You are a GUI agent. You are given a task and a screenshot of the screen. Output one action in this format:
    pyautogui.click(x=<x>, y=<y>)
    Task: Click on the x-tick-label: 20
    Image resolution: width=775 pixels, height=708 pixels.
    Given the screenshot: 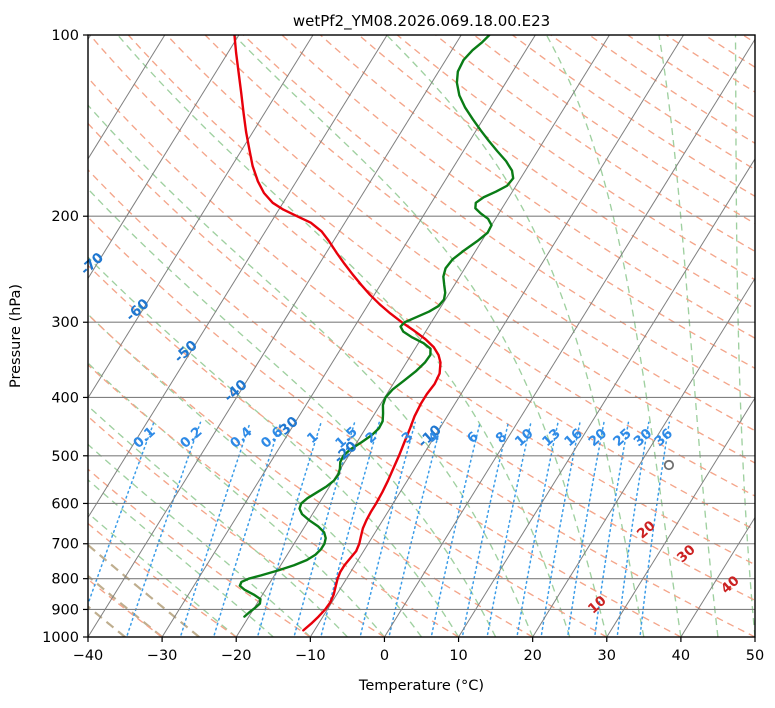 What is the action you would take?
    pyautogui.click(x=532, y=656)
    